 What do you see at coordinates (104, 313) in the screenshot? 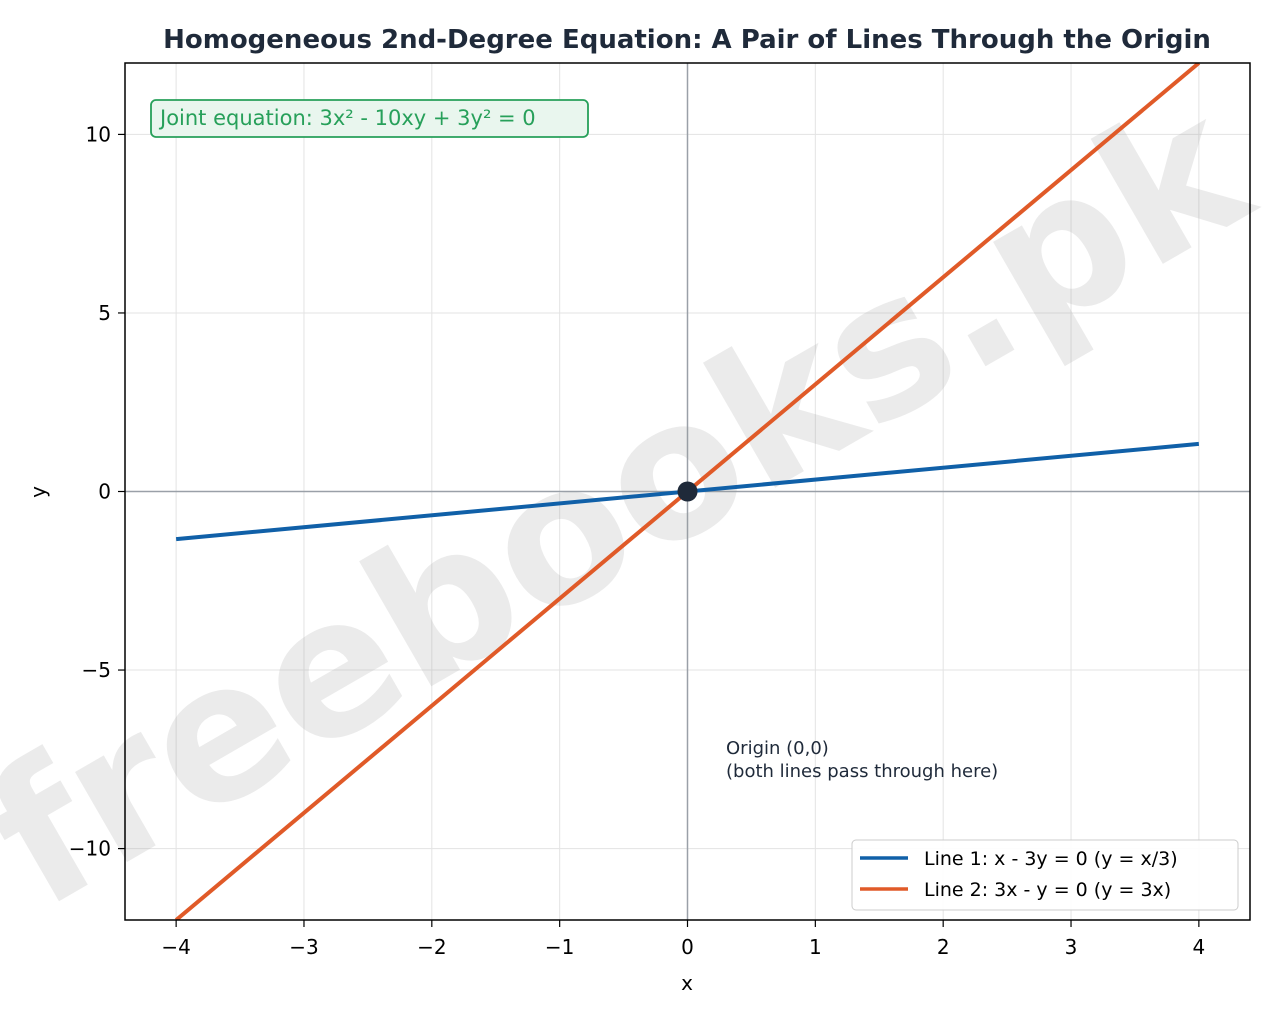
I see `y-tick-label: 5` at bounding box center [104, 313].